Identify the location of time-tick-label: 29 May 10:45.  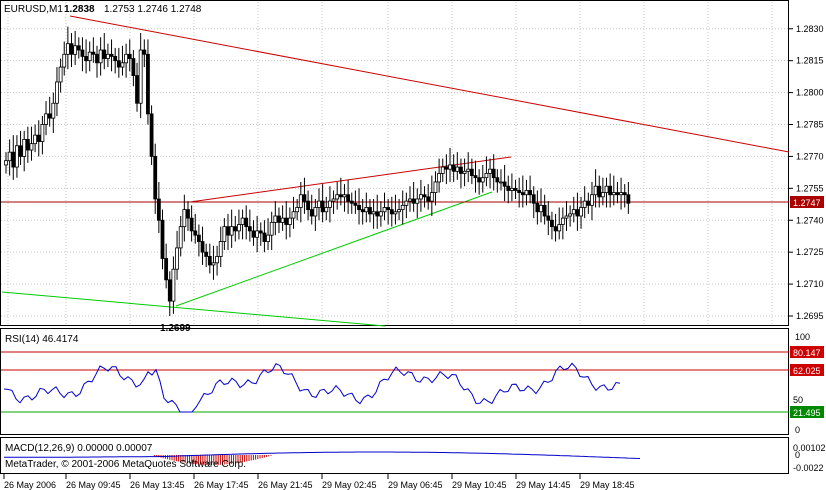
(479, 485).